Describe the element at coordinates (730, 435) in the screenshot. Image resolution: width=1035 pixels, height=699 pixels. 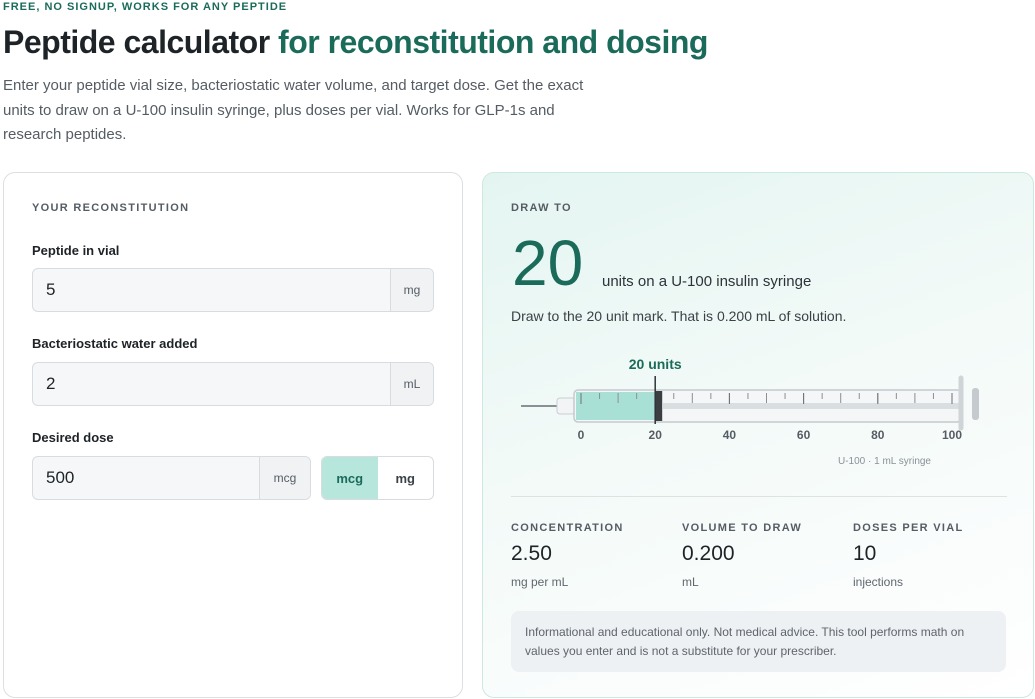
I see `scale-label: 40` at that location.